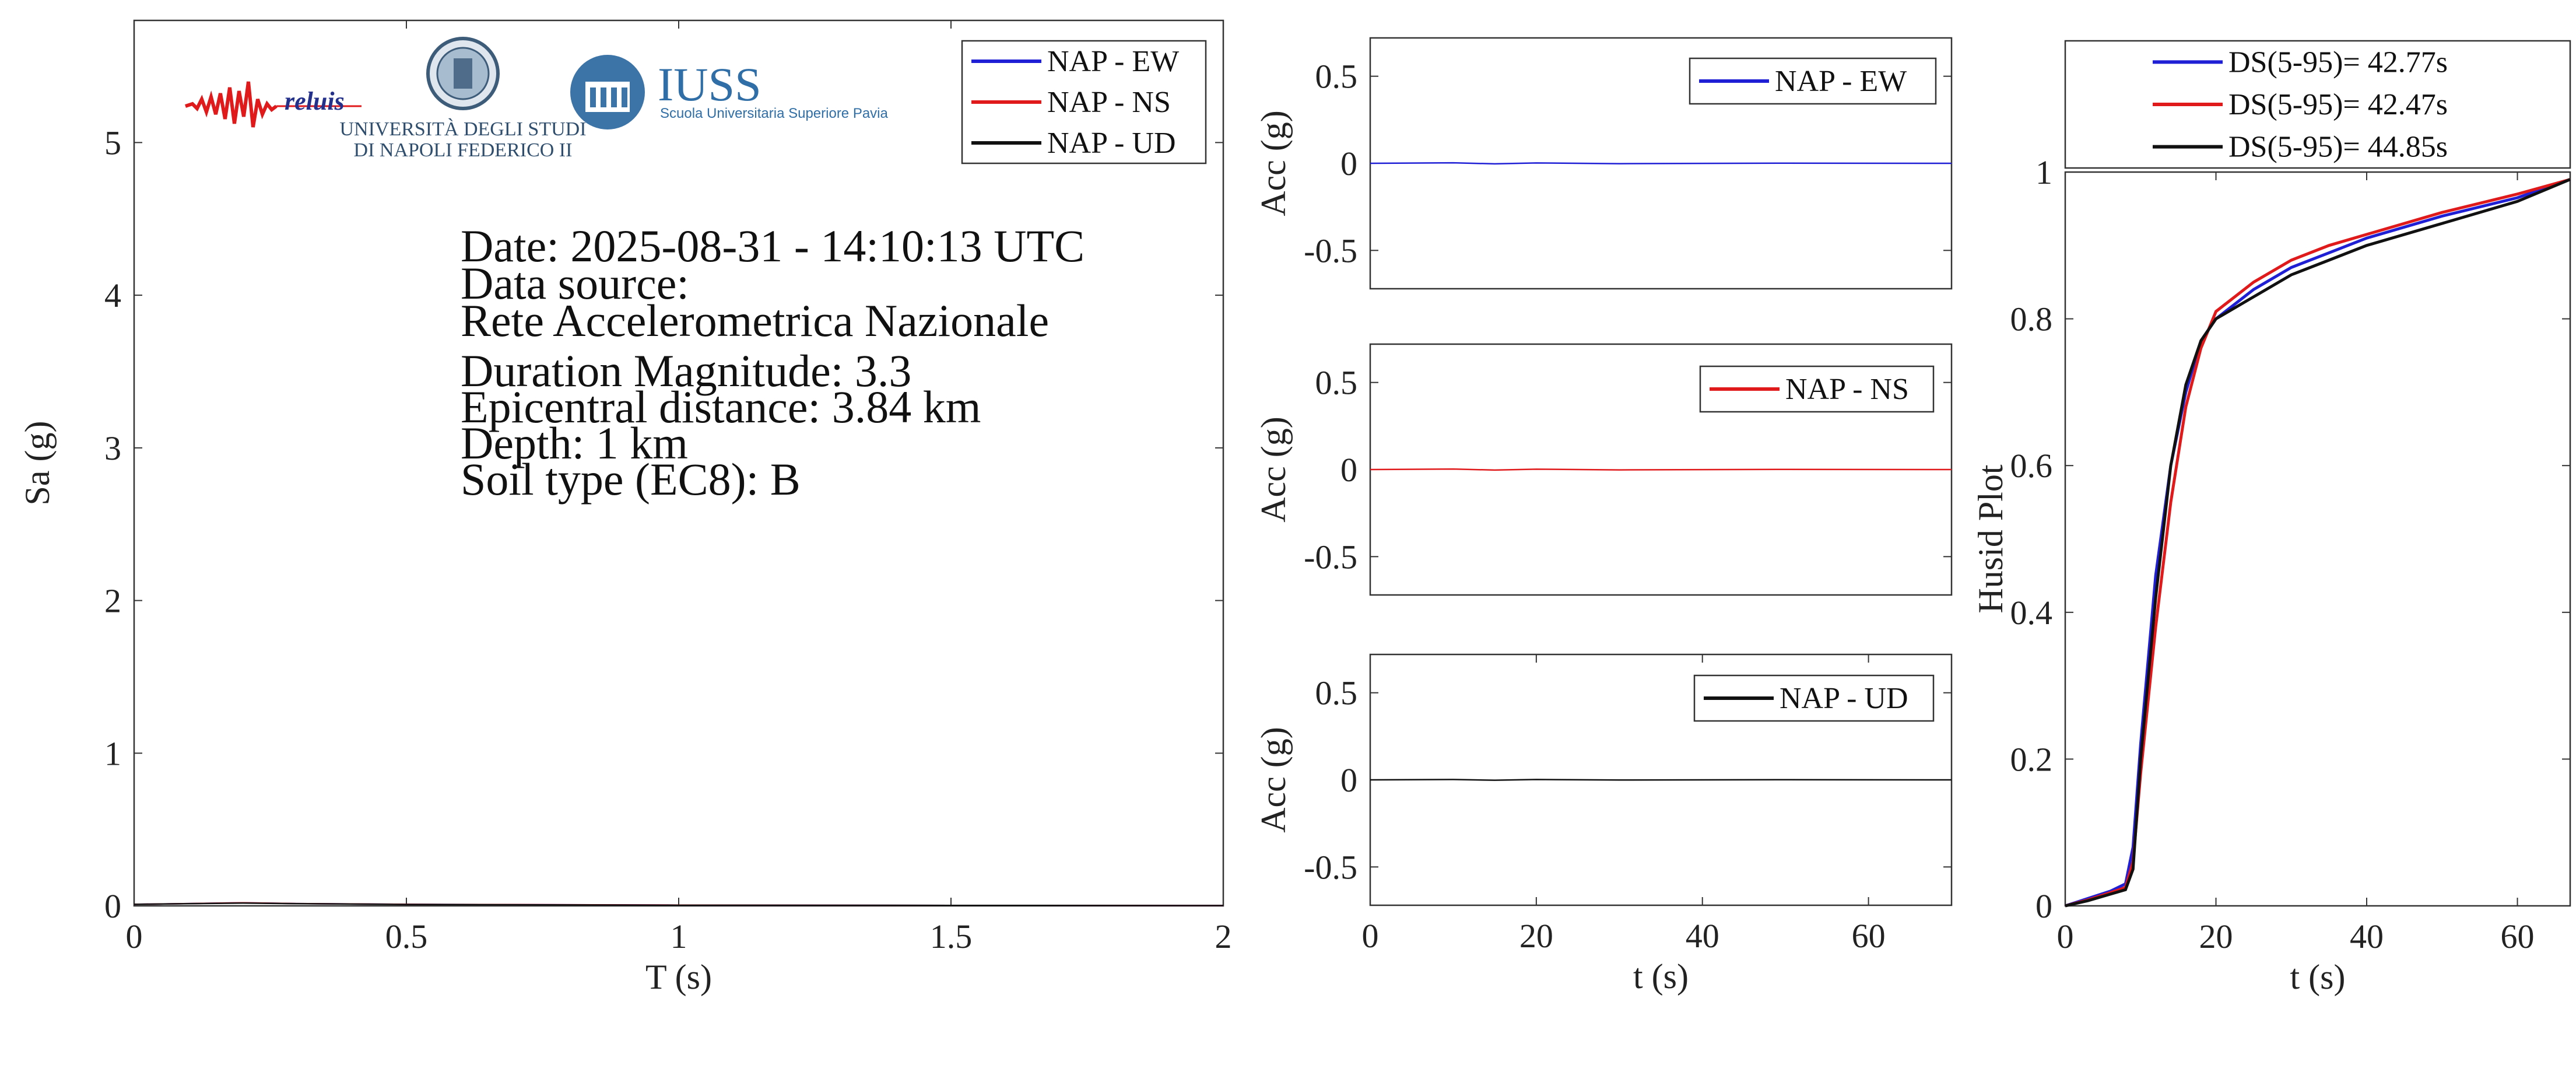 The width and height of the screenshot is (2576, 1082). What do you see at coordinates (2338, 104) in the screenshot?
I see `legend-label-1: DS(5-95)= 42.47s` at bounding box center [2338, 104].